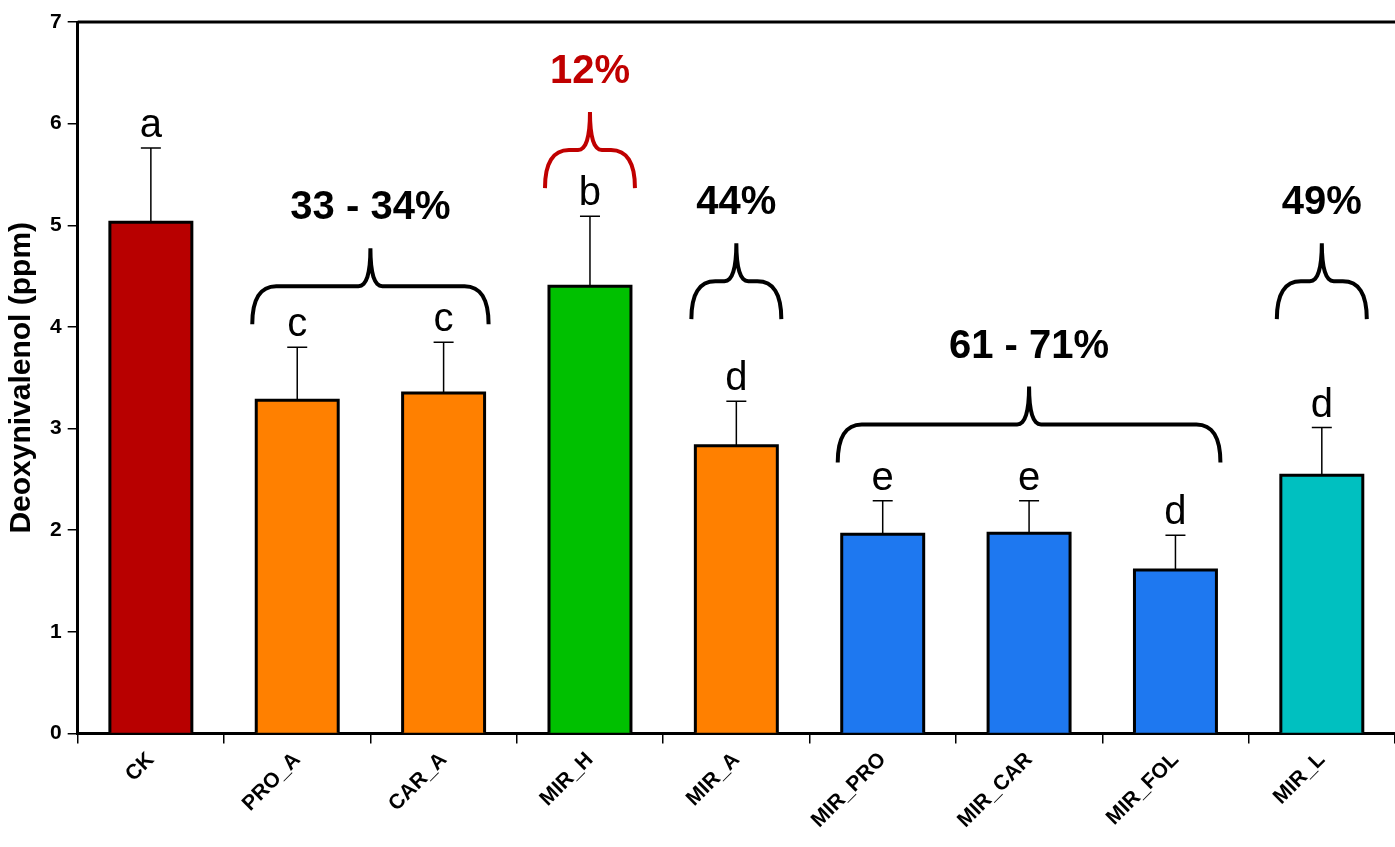 The height and width of the screenshot is (847, 1395). Describe the element at coordinates (139, 766) in the screenshot. I see `x-tick-label: CK` at that location.